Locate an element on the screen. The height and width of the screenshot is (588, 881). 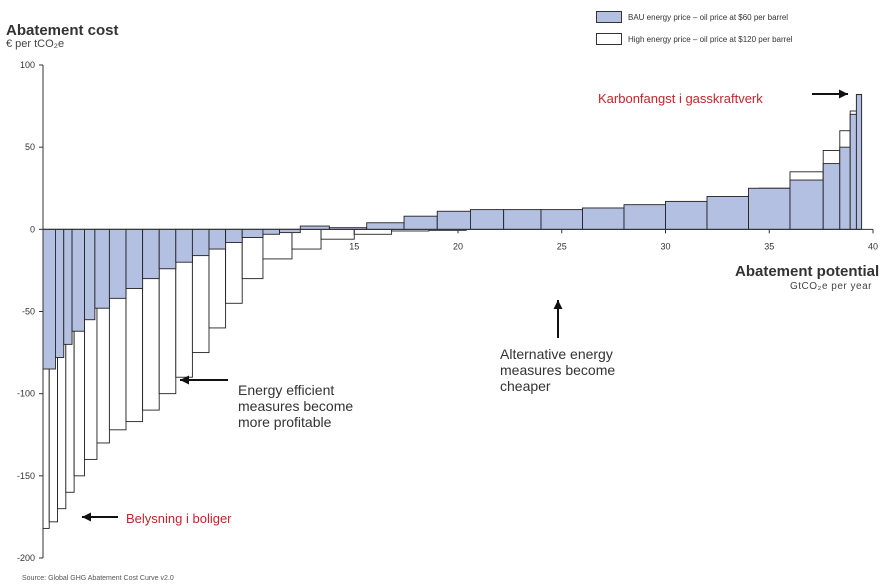
arrow-lighting-head is located at coordinates (86, 517).